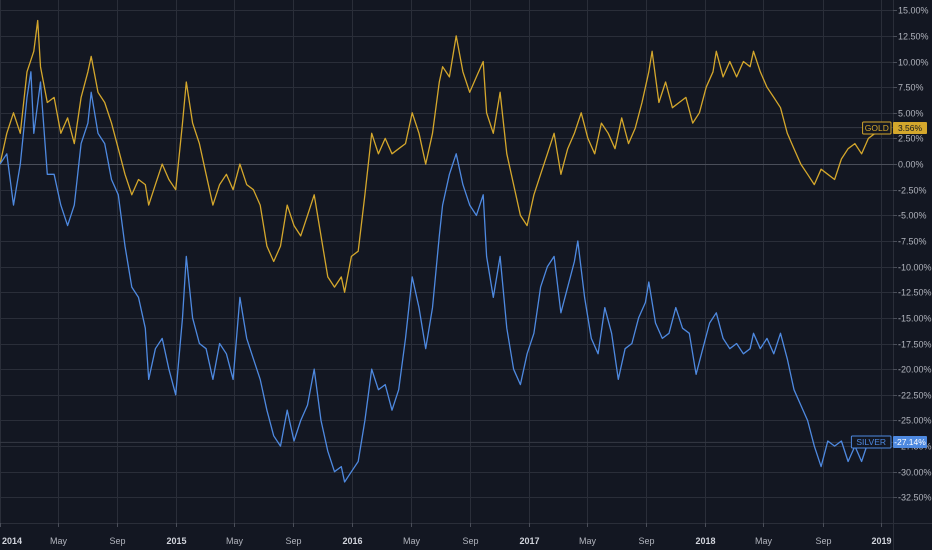 This screenshot has width=932, height=550. Describe the element at coordinates (913, 63) in the screenshot. I see `y-tick-label: 10.00%` at that location.